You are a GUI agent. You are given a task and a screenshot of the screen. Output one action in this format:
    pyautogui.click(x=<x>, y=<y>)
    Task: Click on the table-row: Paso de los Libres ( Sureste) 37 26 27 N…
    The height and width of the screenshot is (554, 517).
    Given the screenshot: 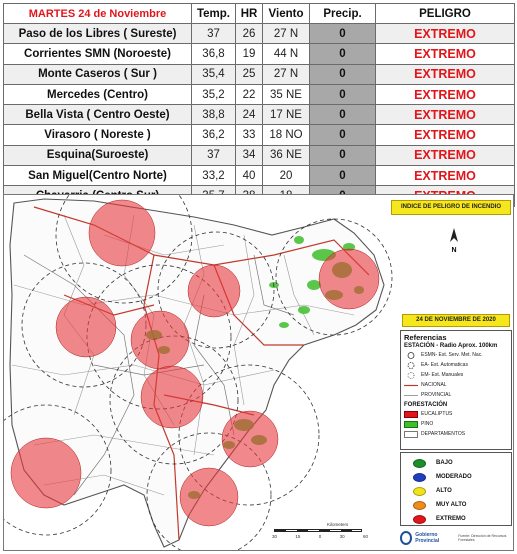 What is the action you would take?
    pyautogui.click(x=259, y=33)
    